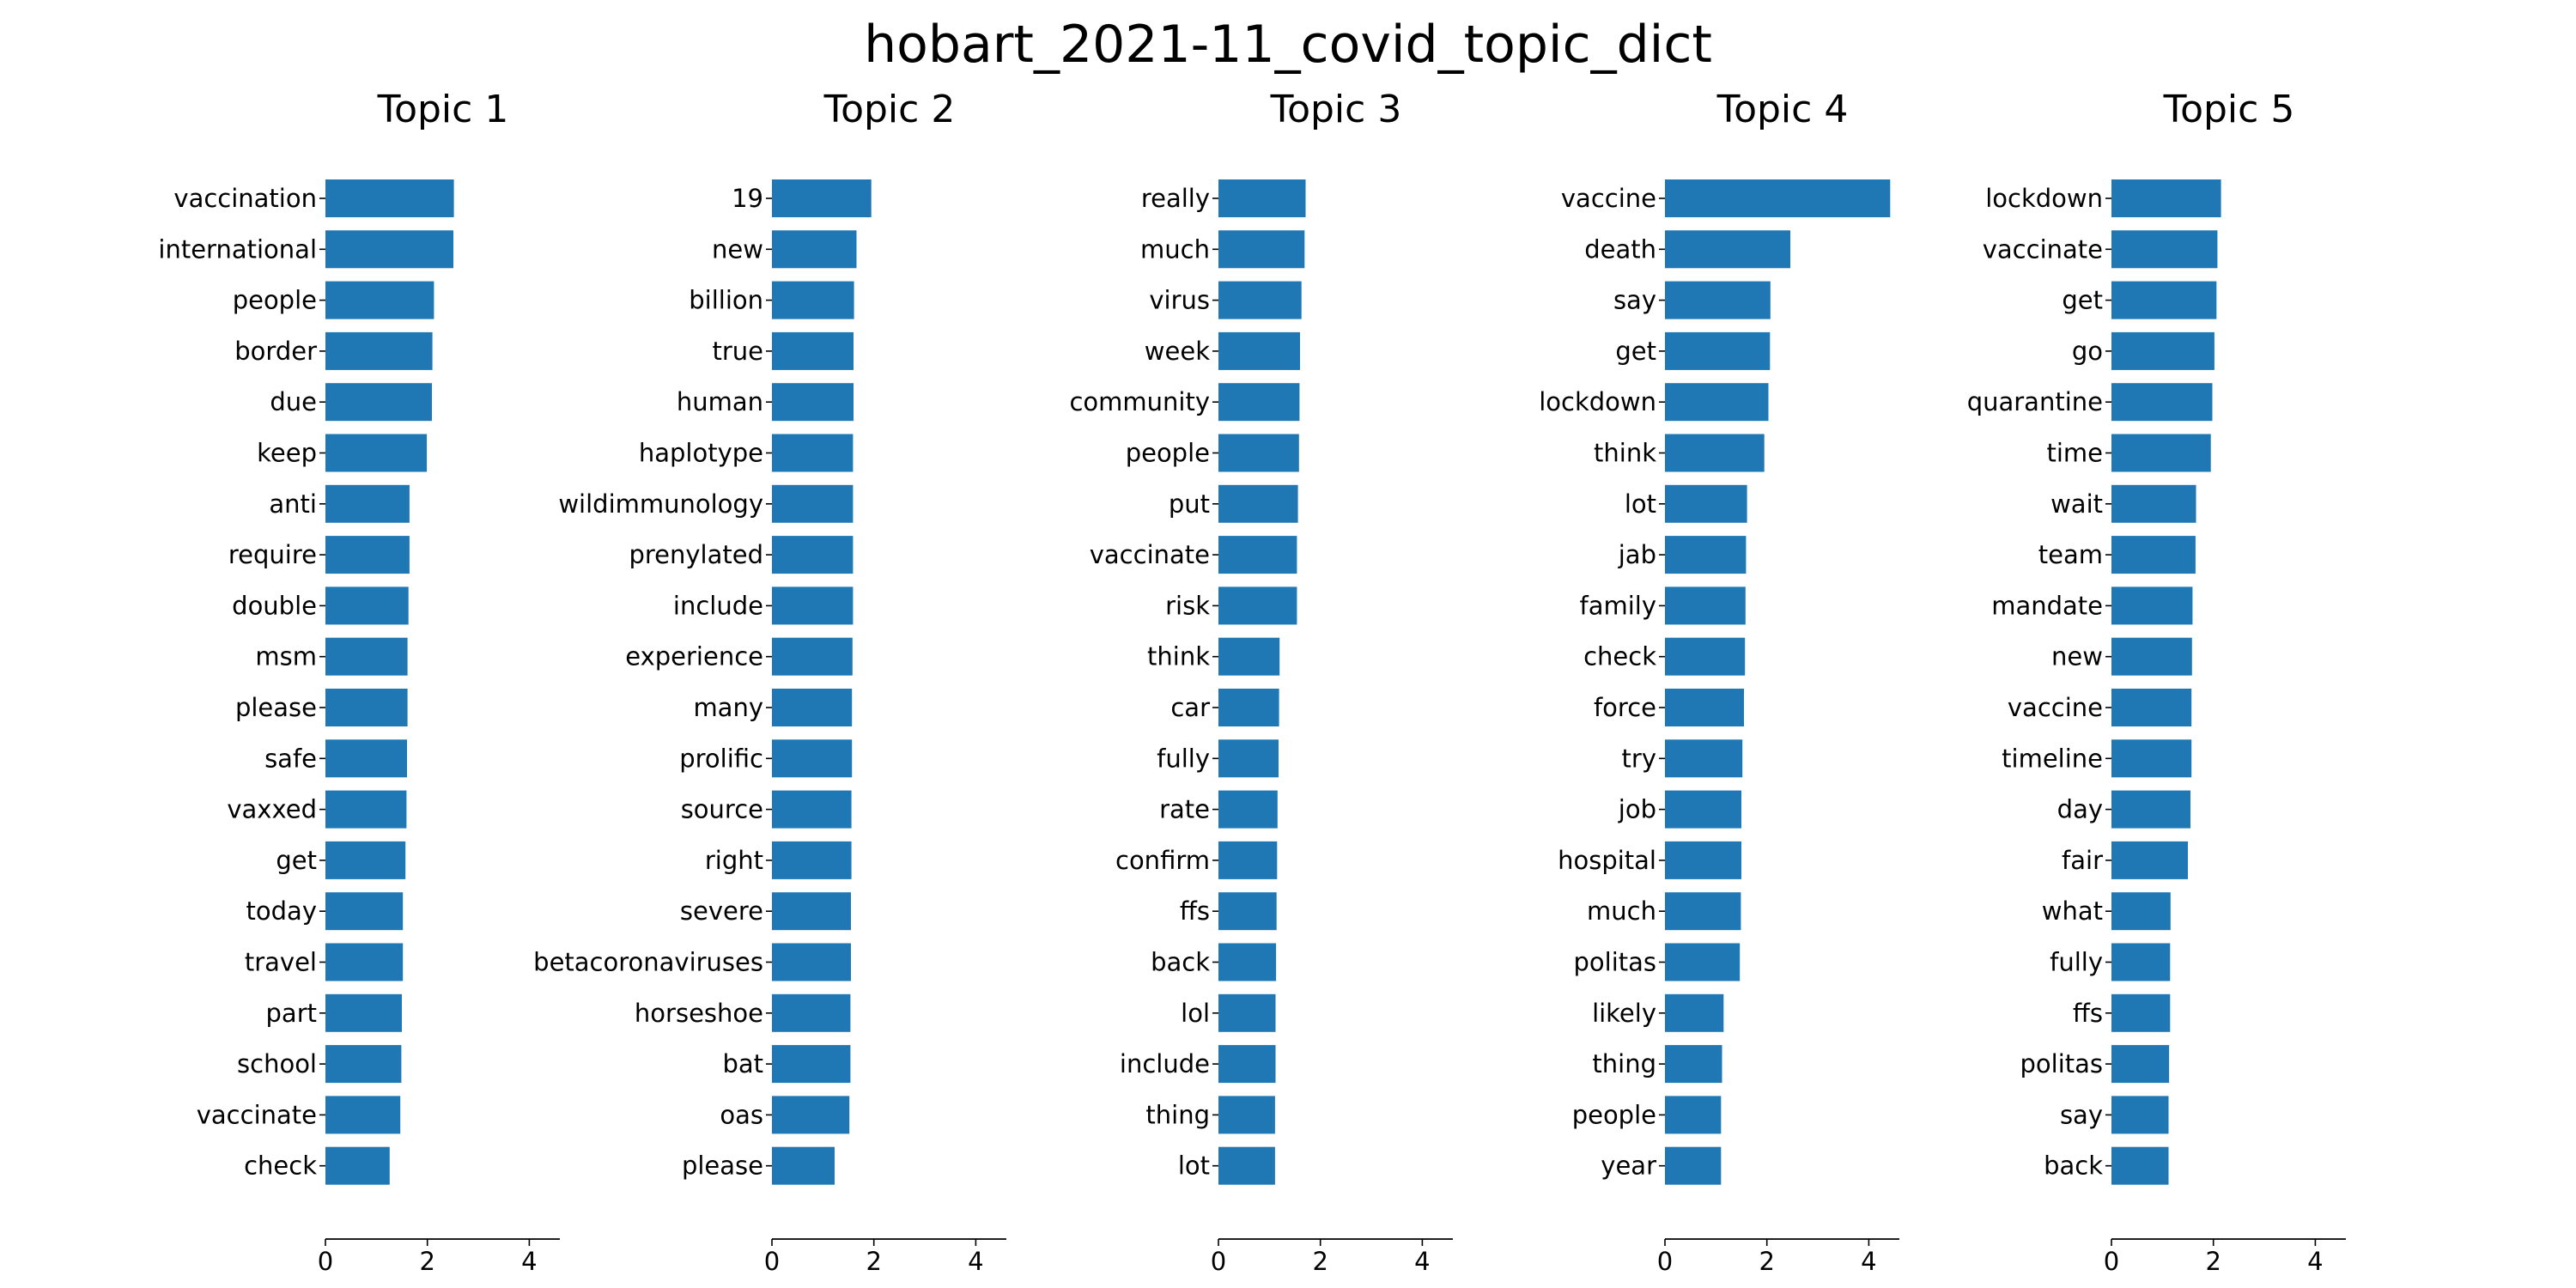 Image resolution: width=2576 pixels, height=1288 pixels. I want to click on category-label: rate, so click(1184, 810).